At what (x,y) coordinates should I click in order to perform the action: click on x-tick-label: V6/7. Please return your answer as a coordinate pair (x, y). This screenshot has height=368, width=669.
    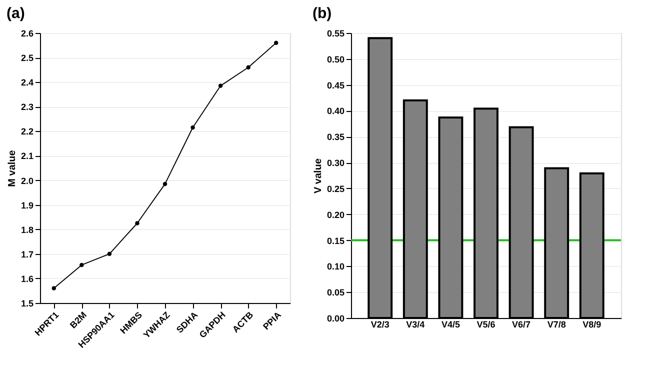
    Looking at the image, I should click on (521, 325).